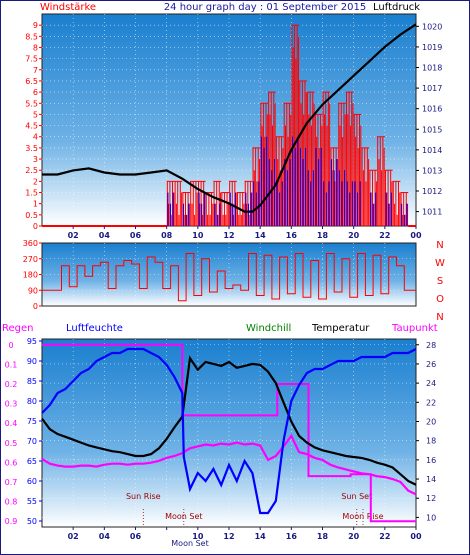 The width and height of the screenshot is (470, 555). What do you see at coordinates (11, 404) in the screenshot?
I see `rain-tick-label: 0.3` at bounding box center [11, 404].